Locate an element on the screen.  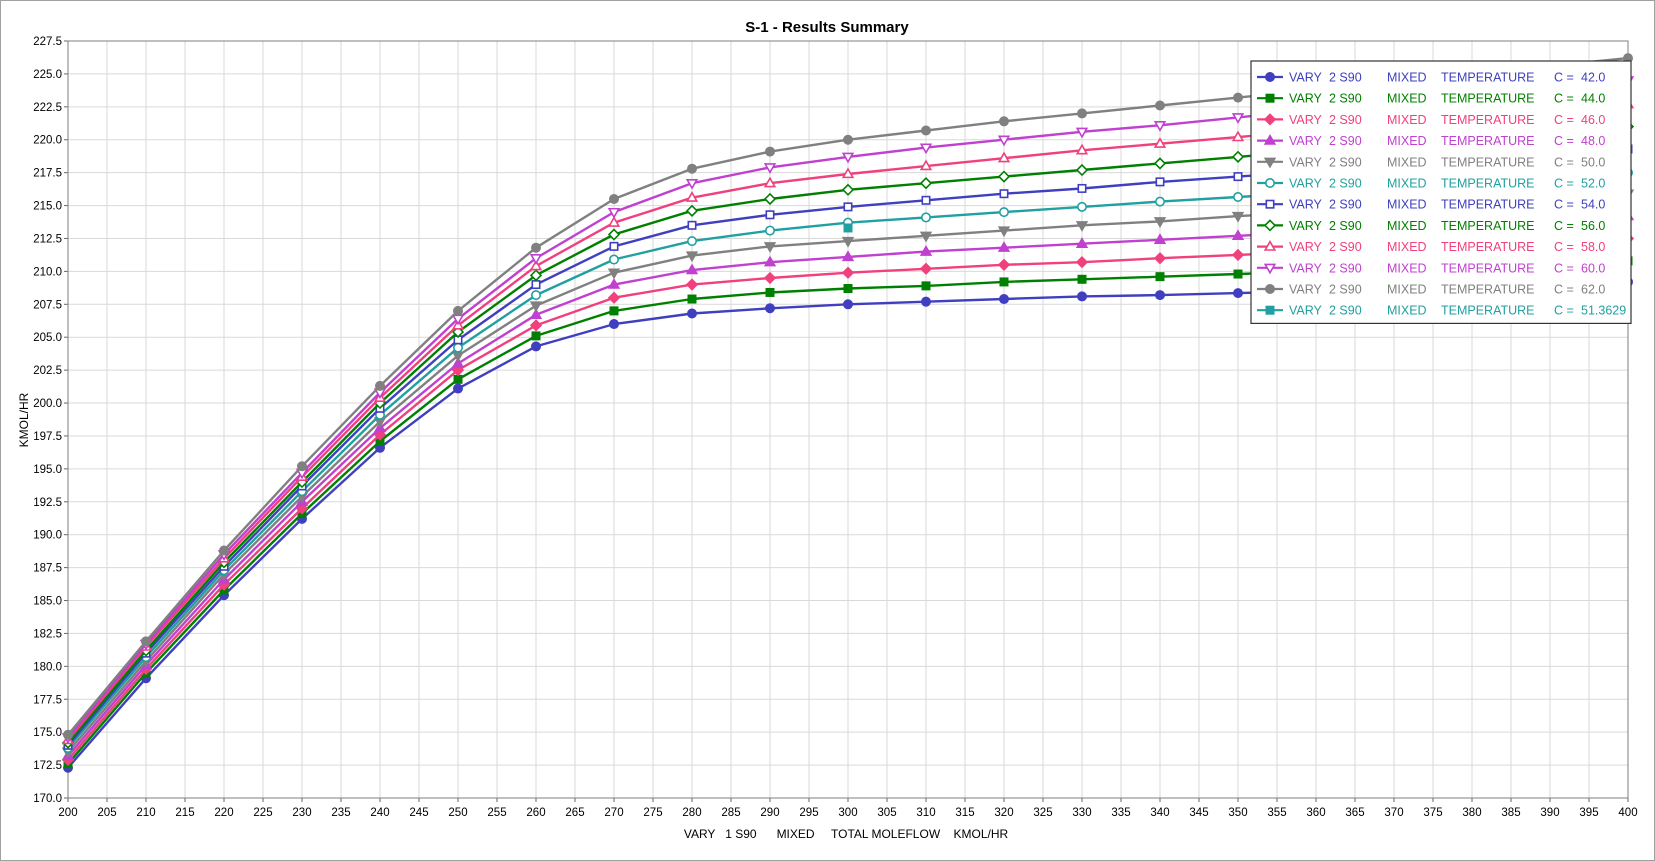
legend-col6: 62.0 is located at coordinates (1593, 290).